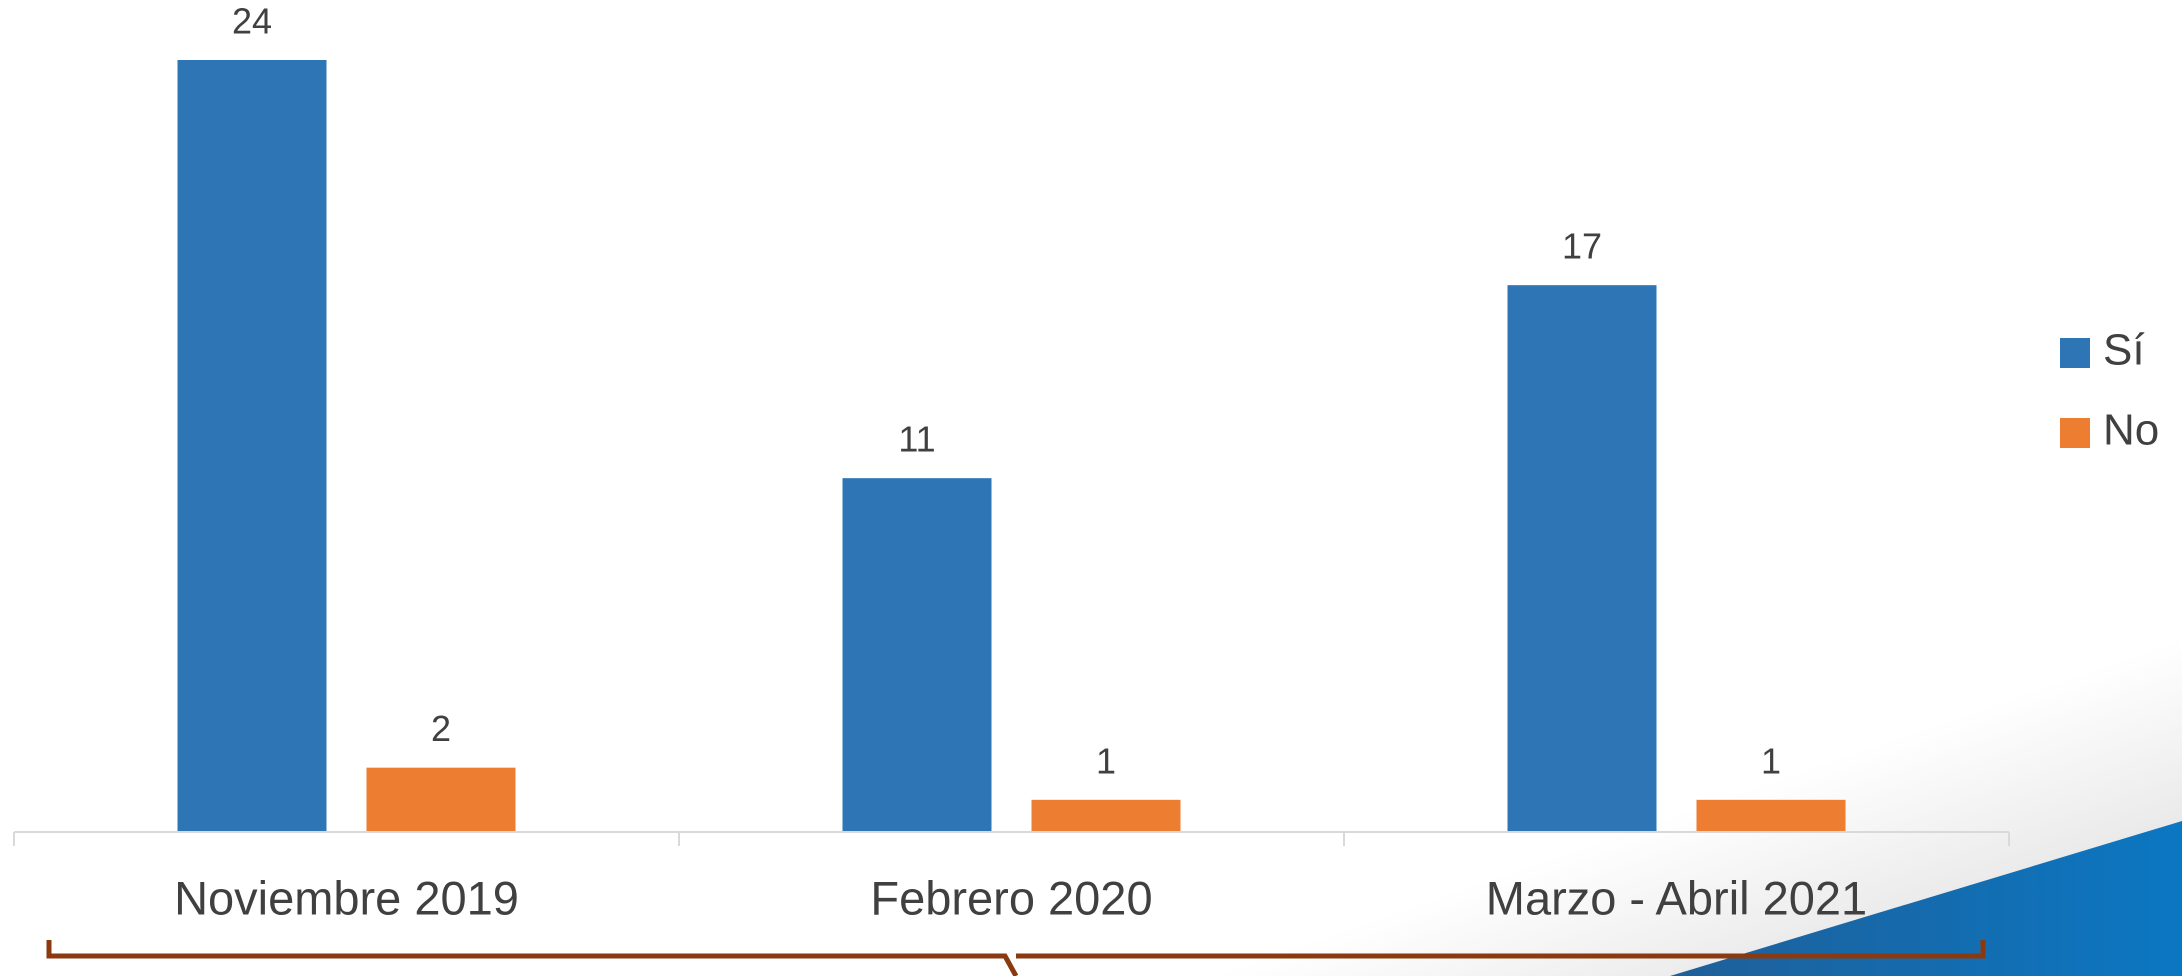 Image resolution: width=2182 pixels, height=976 pixels. Describe the element at coordinates (1676, 897) in the screenshot. I see `x-tick-label: Marzo - Abril 2021` at that location.